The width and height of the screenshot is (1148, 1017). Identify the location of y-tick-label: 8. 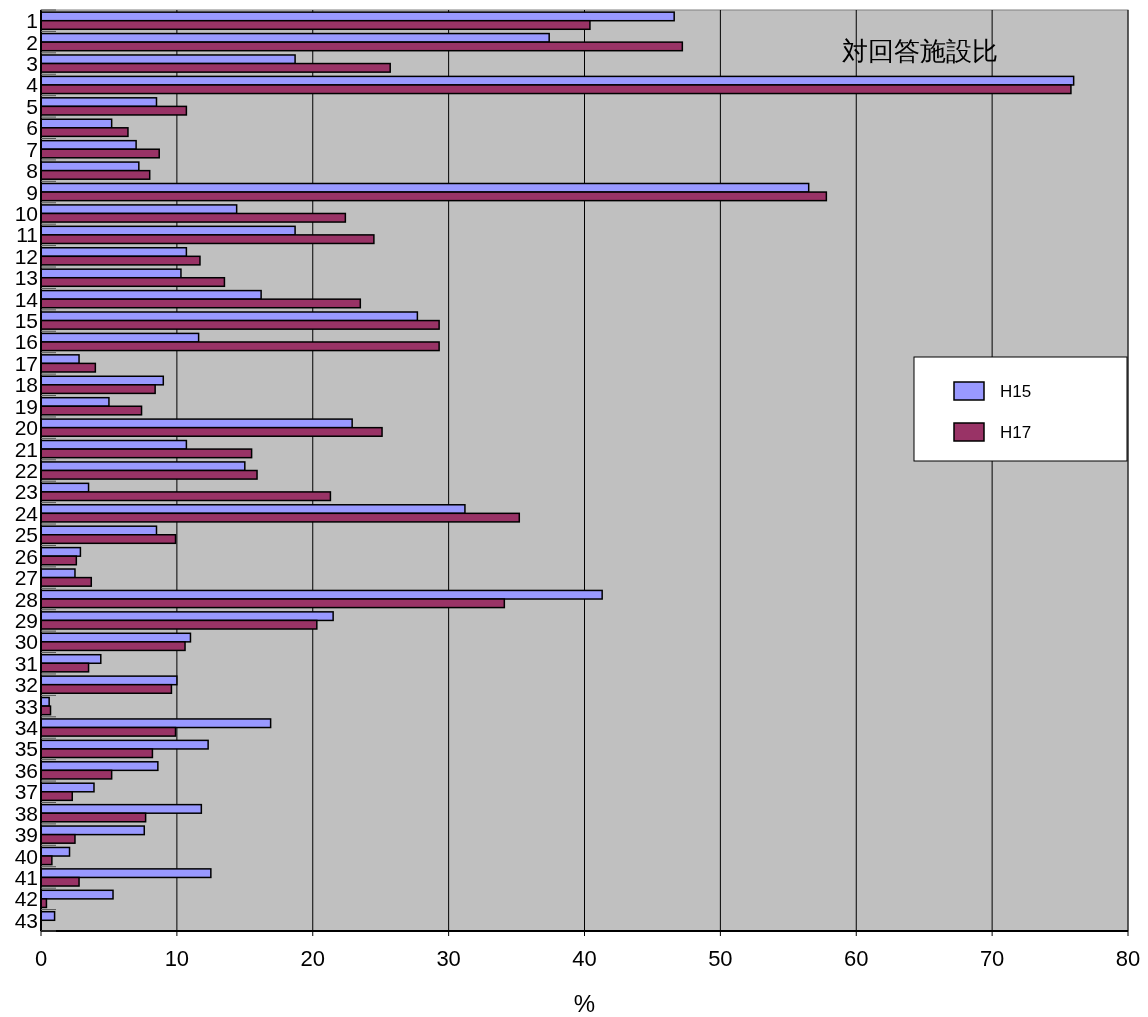
(32, 171).